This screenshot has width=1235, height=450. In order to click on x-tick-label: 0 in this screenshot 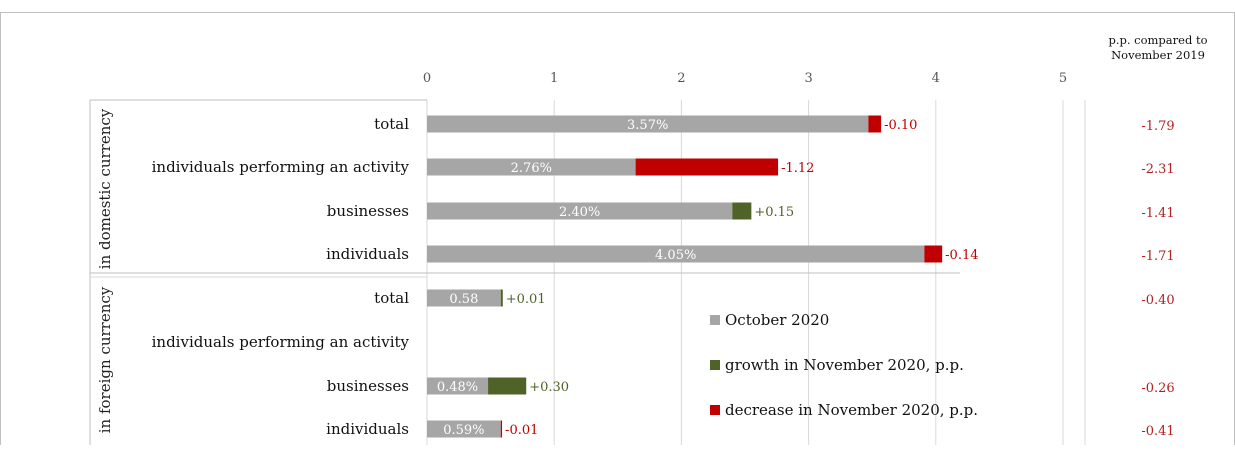, I will do `click(427, 78)`.